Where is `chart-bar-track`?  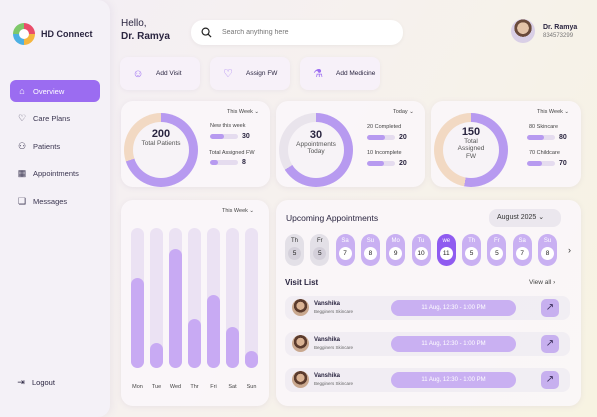
chart-bar-track is located at coordinates (232, 298).